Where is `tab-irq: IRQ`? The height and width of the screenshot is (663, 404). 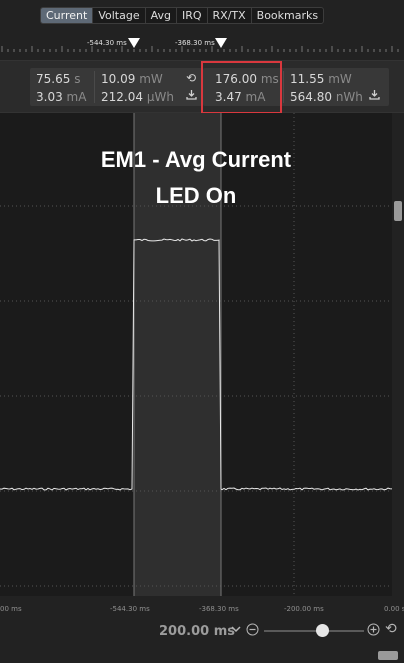
tab-irq: IRQ is located at coordinates (192, 15).